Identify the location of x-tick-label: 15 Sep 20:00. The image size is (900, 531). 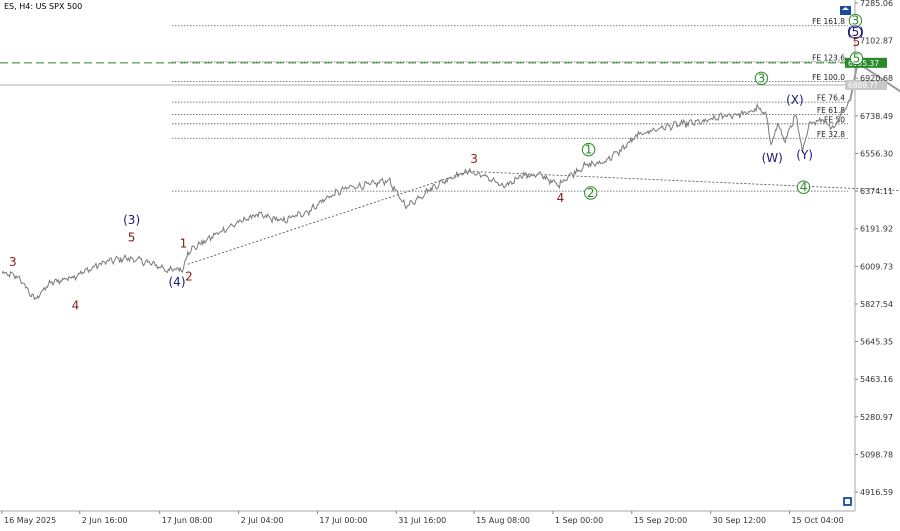
(660, 520).